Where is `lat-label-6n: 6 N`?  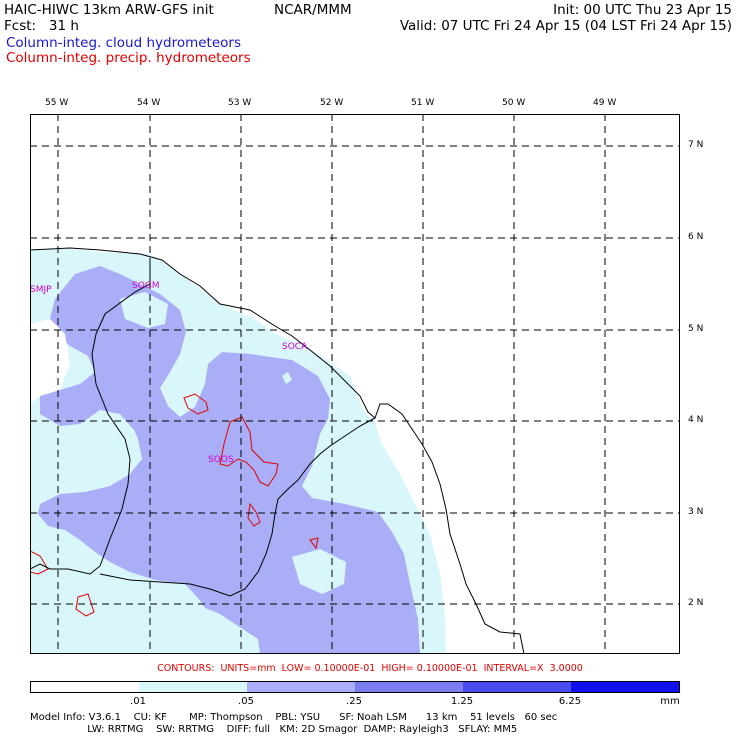 lat-label-6n: 6 N is located at coordinates (696, 237).